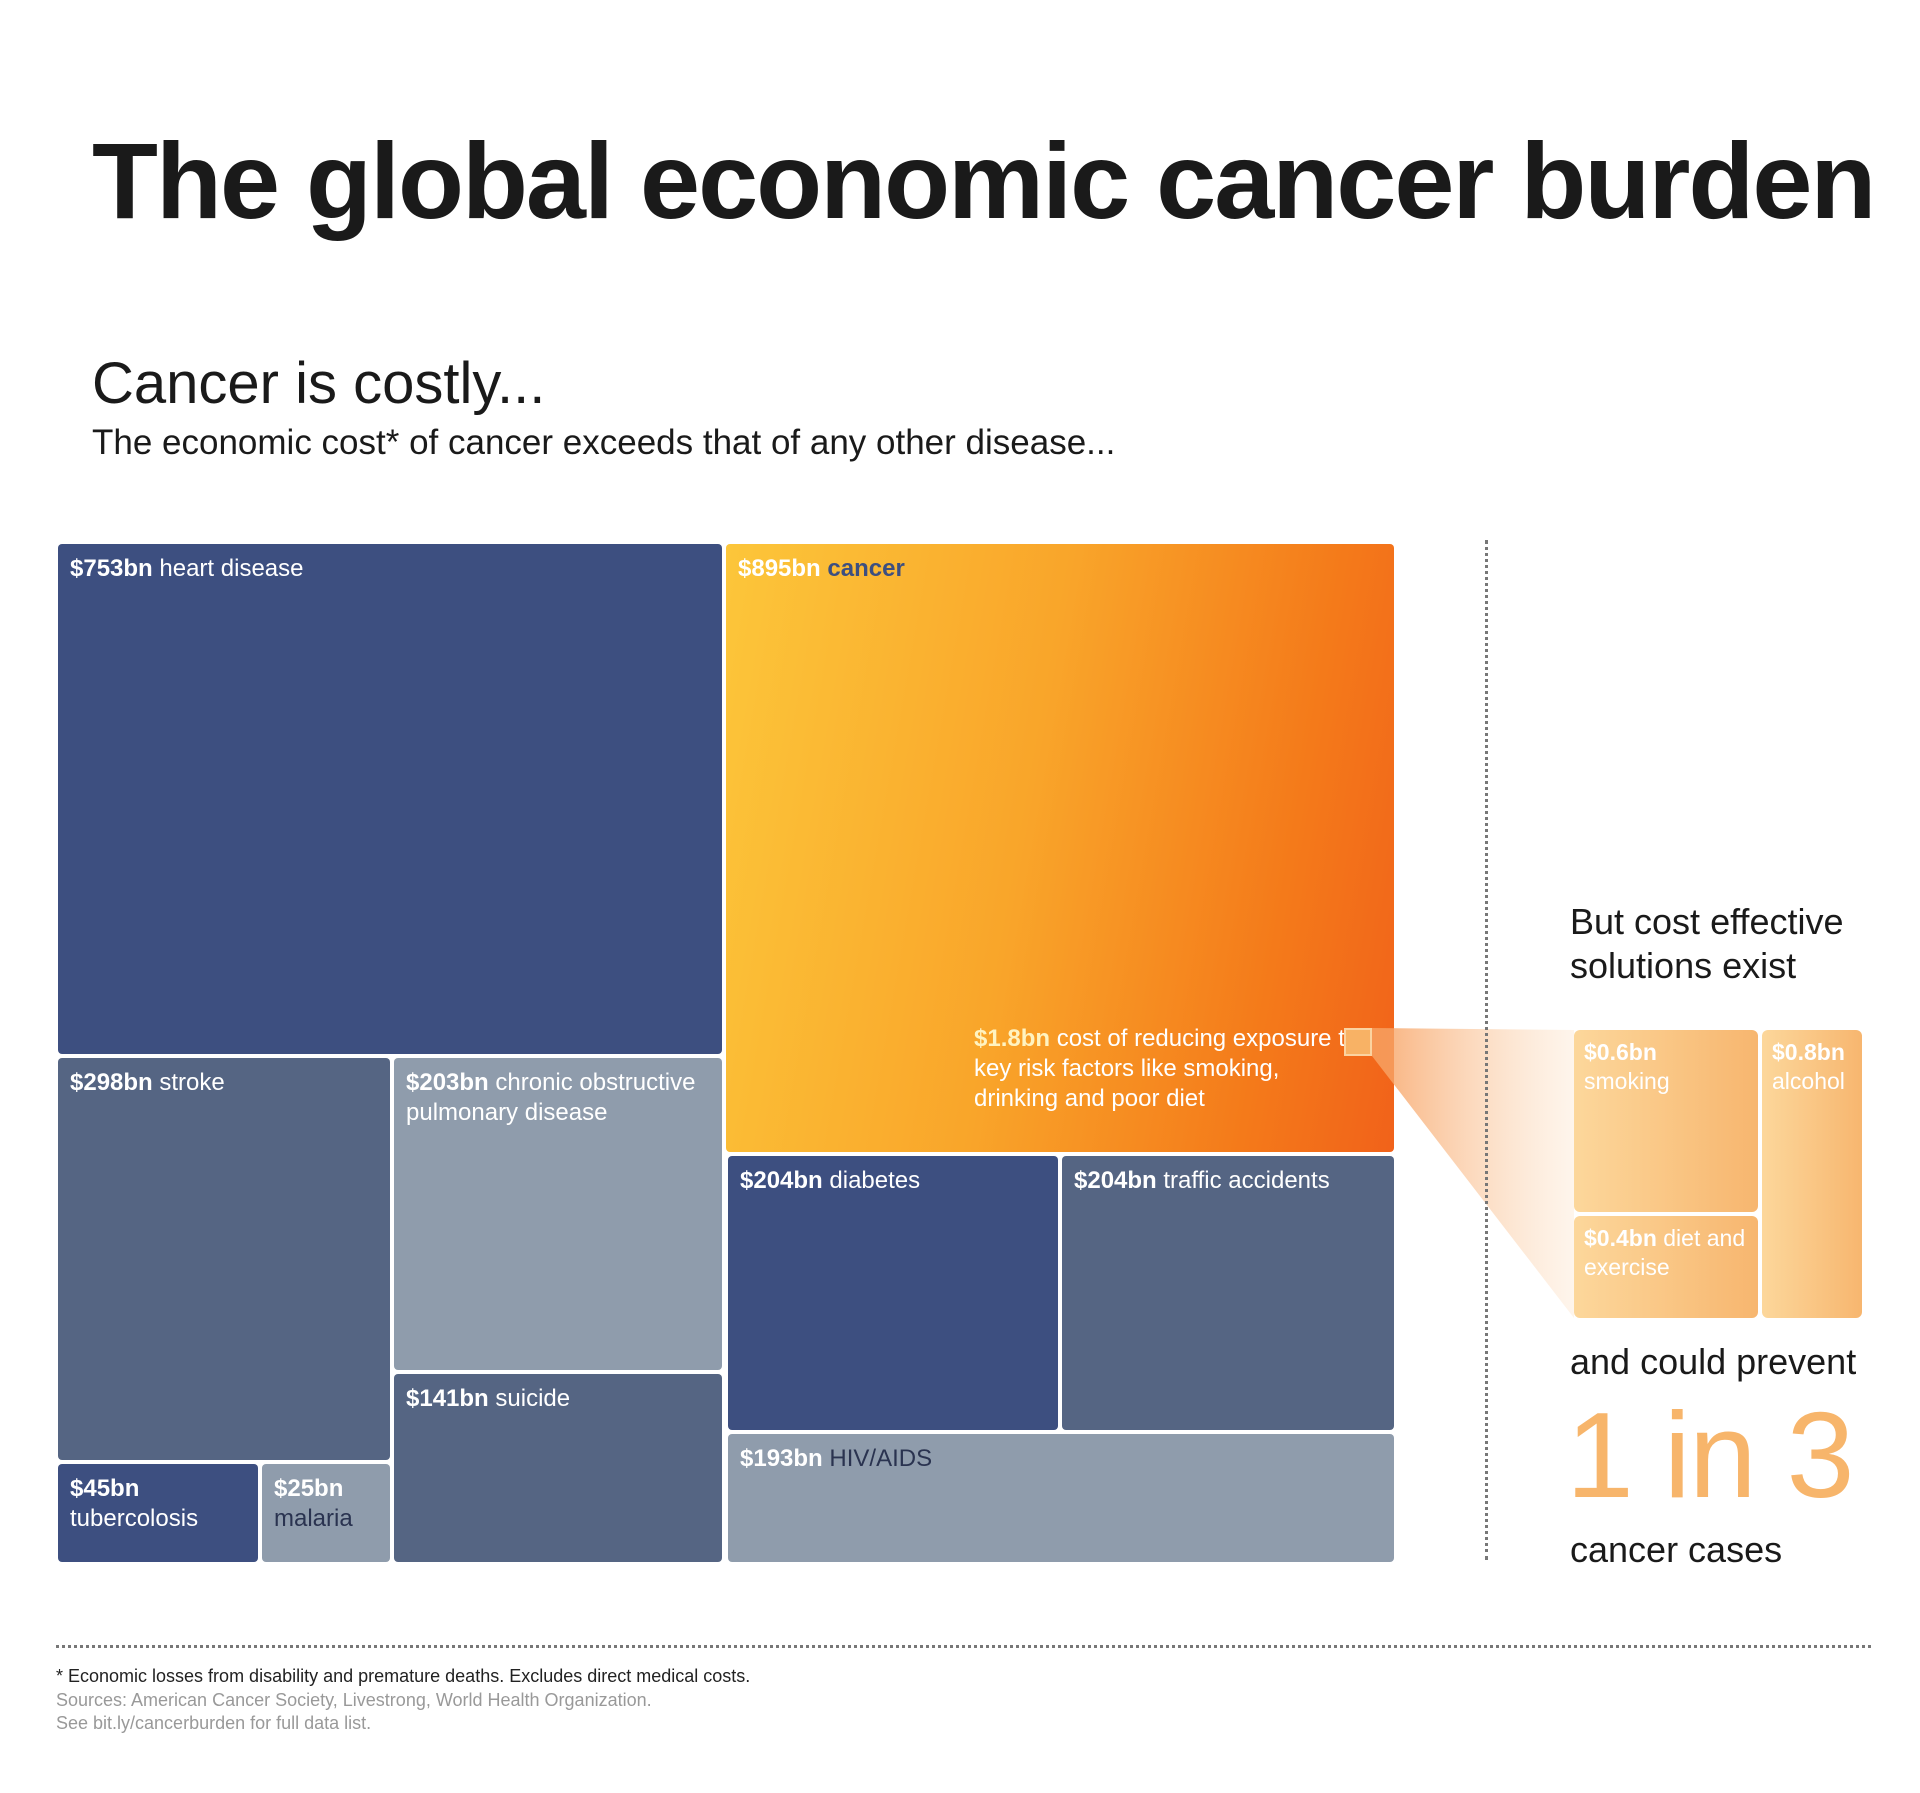 This screenshot has height=1793, width=1920. Describe the element at coordinates (1812, 1174) in the screenshot. I see `solution-alcohol: $0.8bn alcohol` at that location.